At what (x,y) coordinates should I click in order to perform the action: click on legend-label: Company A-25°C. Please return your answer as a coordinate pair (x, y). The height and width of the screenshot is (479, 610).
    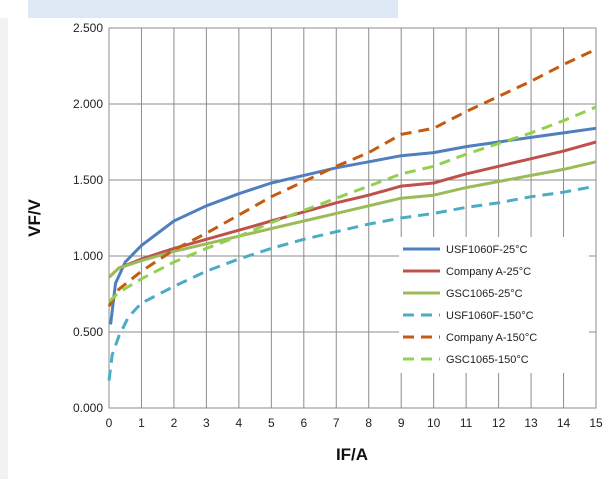
    Looking at the image, I should click on (488, 272).